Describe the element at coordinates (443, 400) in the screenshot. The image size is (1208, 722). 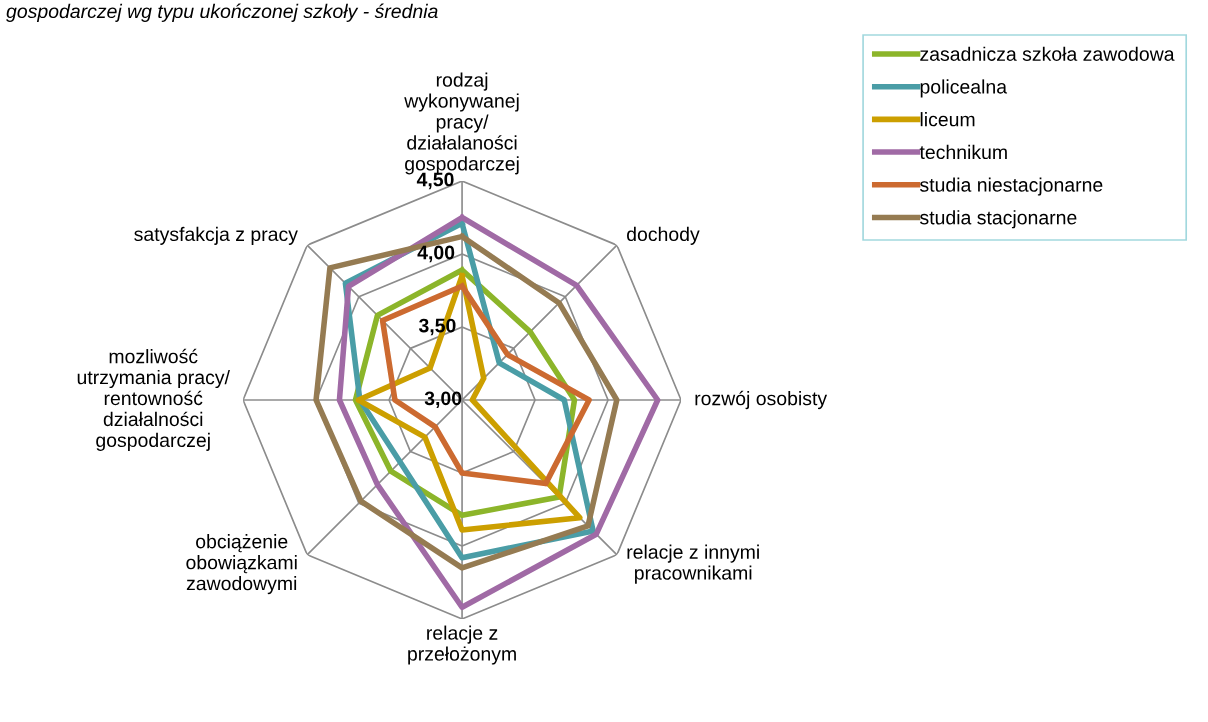
I see `y-tick-label: 3,00` at that location.